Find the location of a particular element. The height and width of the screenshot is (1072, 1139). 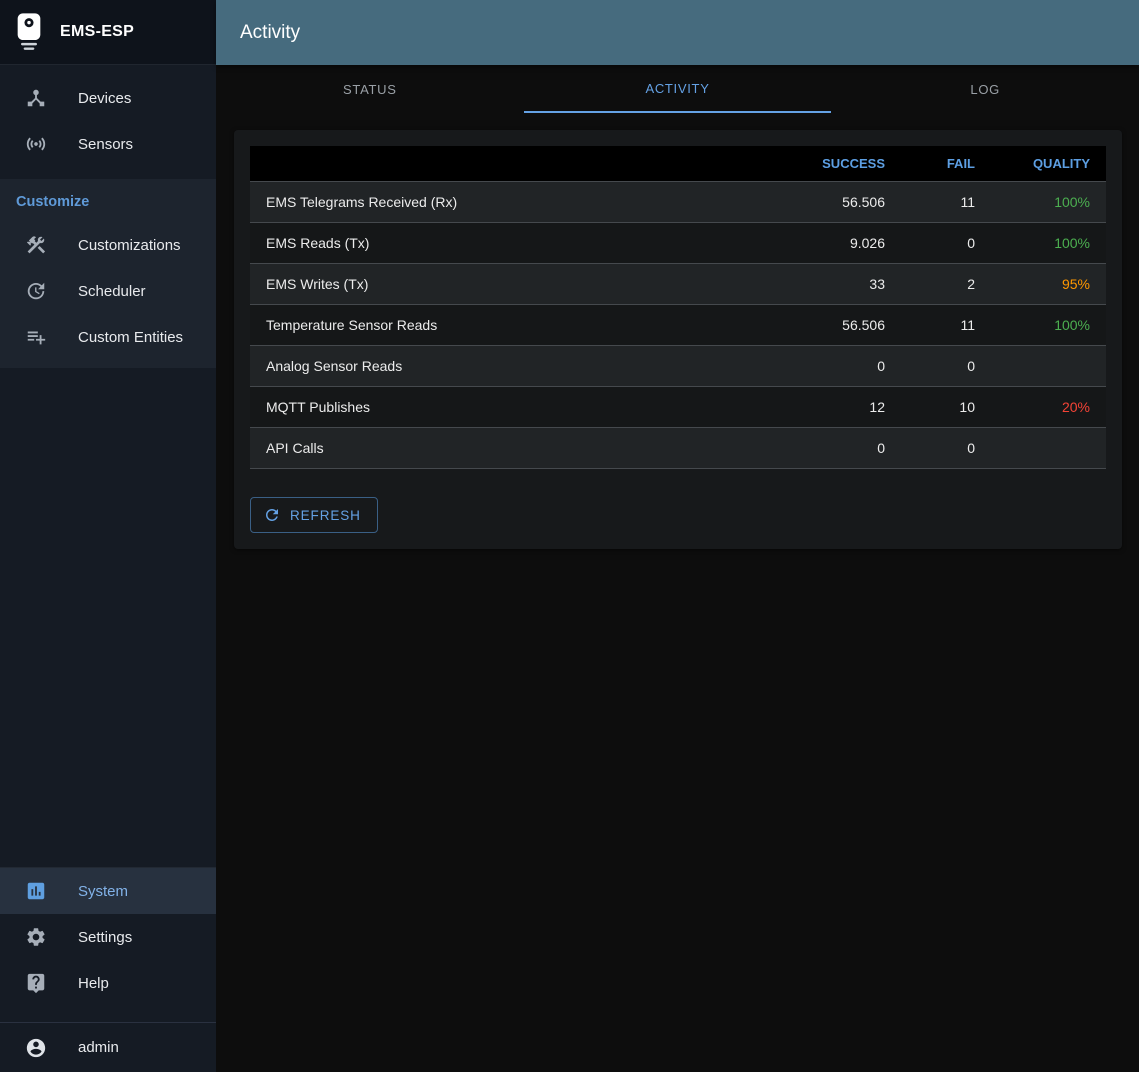

metric-cell: MQTT Publishes is located at coordinates (515, 407).